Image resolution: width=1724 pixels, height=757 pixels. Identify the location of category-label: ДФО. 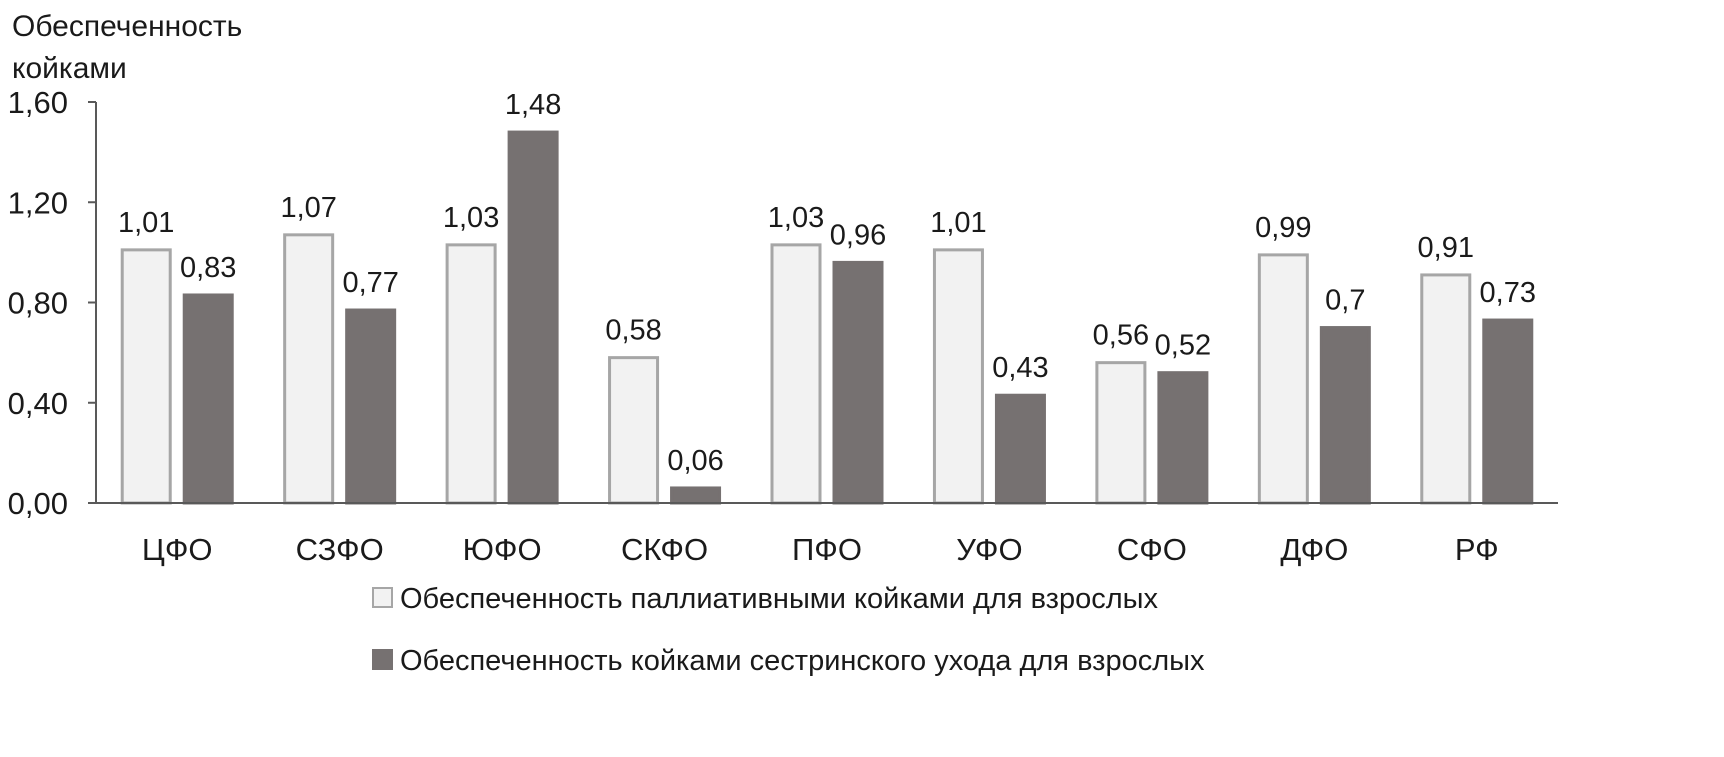
(1314, 549).